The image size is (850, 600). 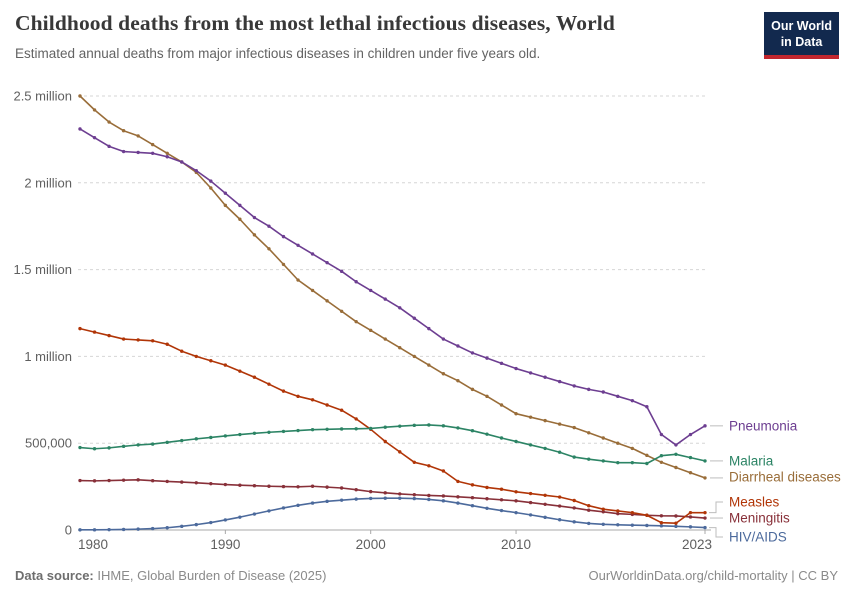 What do you see at coordinates (754, 502) in the screenshot?
I see `legend-label-measles: Measles` at bounding box center [754, 502].